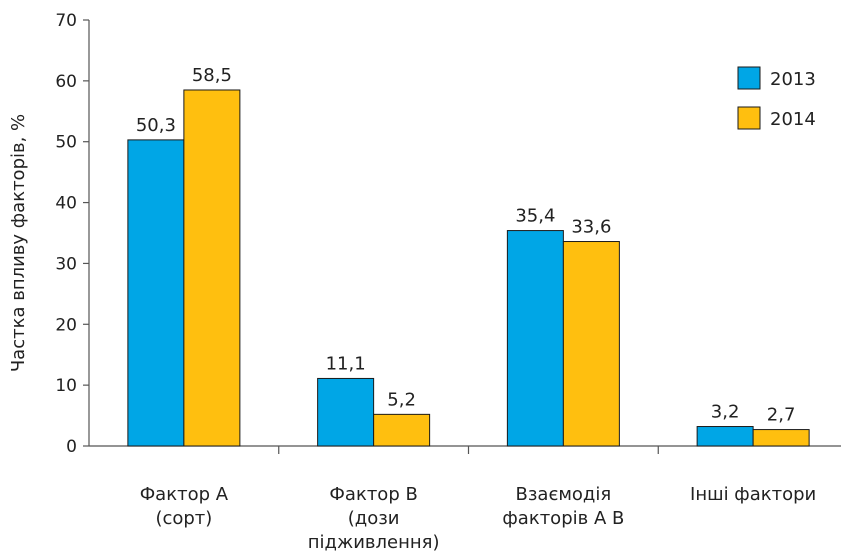  Describe the element at coordinates (753, 494) in the screenshot. I see `category-label: Інші фактори` at that location.